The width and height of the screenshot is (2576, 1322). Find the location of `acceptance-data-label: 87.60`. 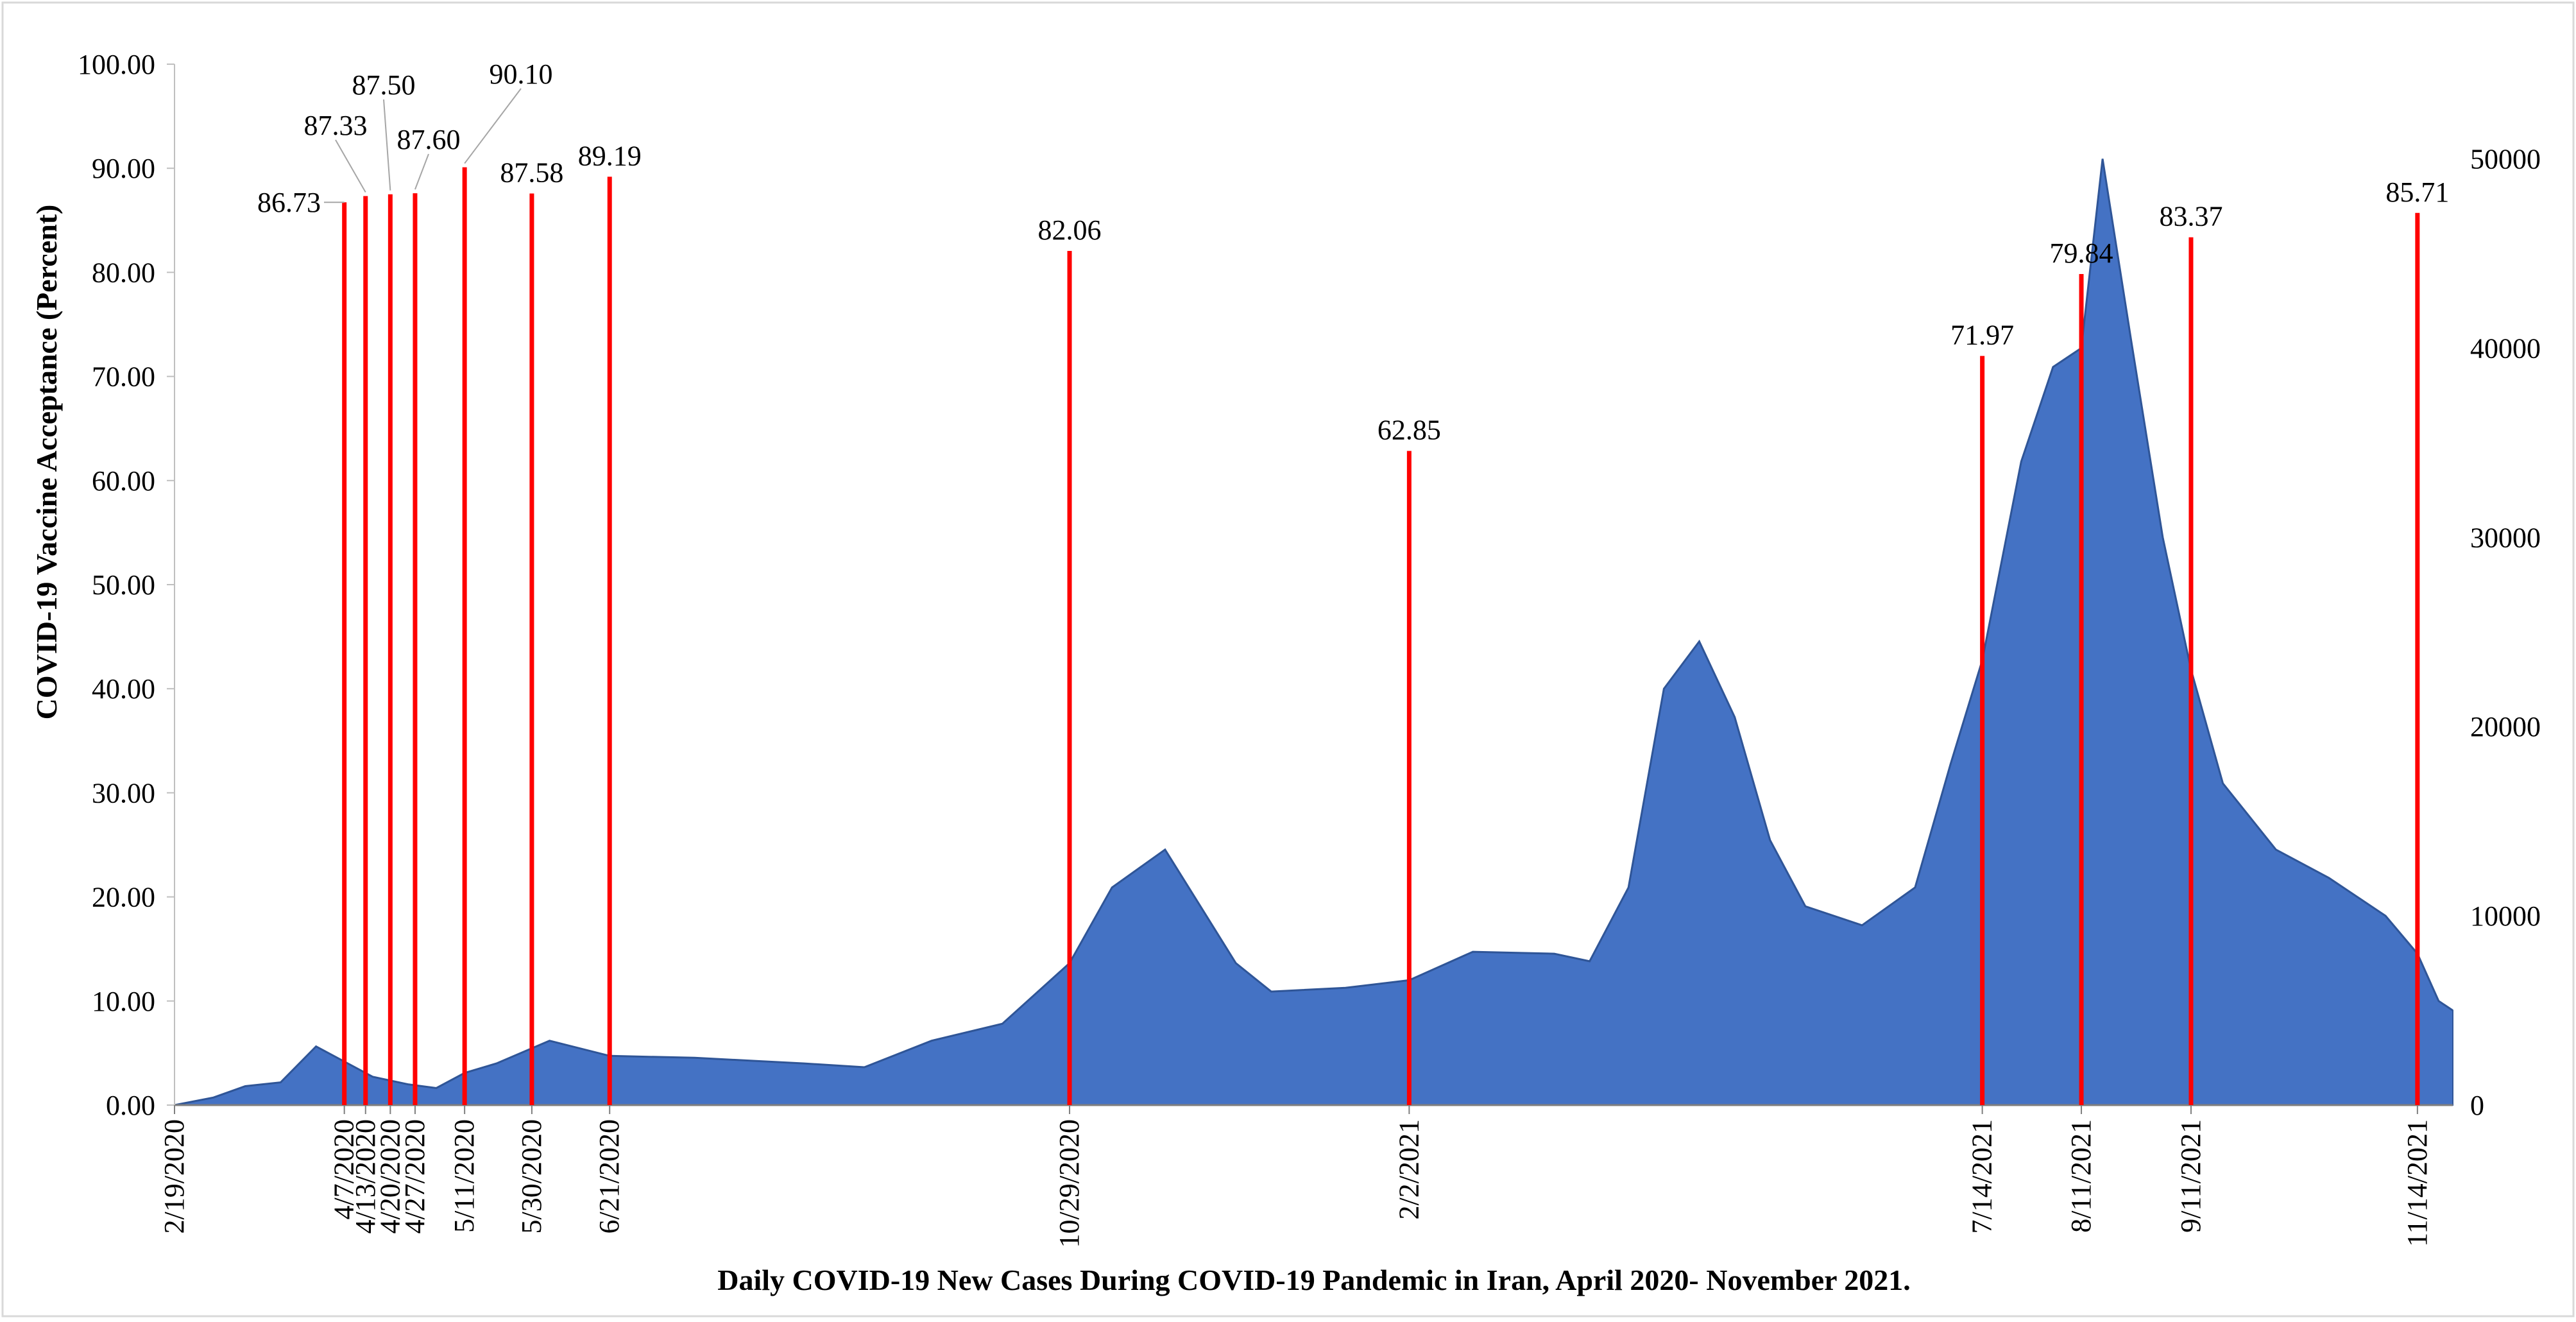

acceptance-data-label: 87.60 is located at coordinates (429, 139).